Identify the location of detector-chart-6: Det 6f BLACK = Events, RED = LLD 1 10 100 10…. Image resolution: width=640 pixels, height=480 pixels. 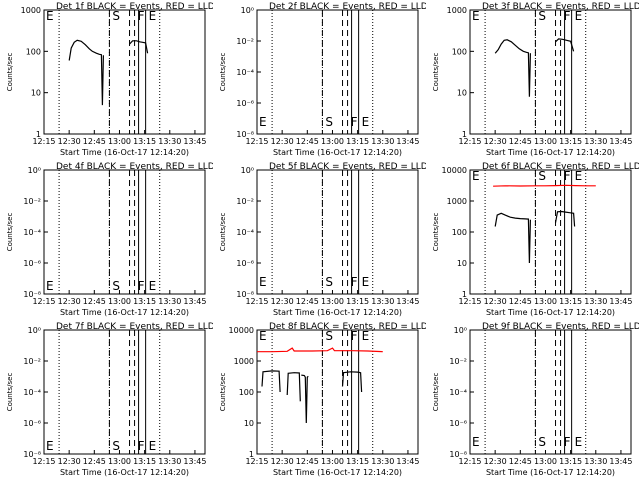
(532, 240).